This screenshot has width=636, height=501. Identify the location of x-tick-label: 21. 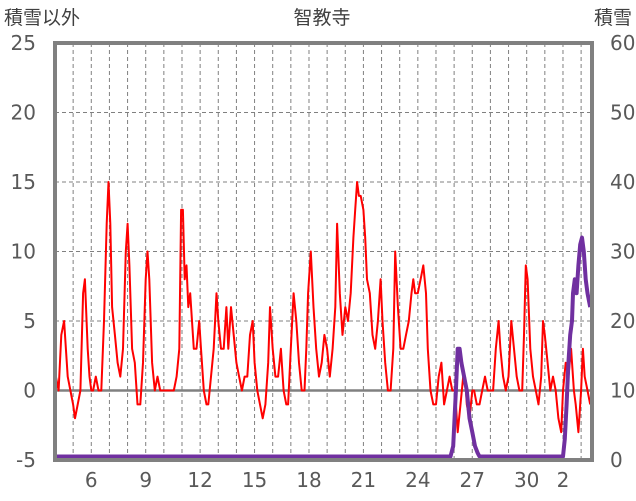
(363, 480).